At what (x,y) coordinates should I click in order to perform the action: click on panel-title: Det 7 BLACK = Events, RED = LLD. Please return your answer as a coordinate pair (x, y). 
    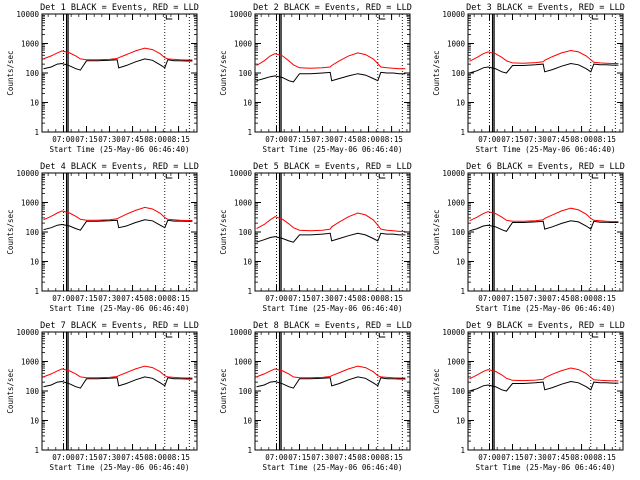
    Looking at the image, I should click on (119, 326).